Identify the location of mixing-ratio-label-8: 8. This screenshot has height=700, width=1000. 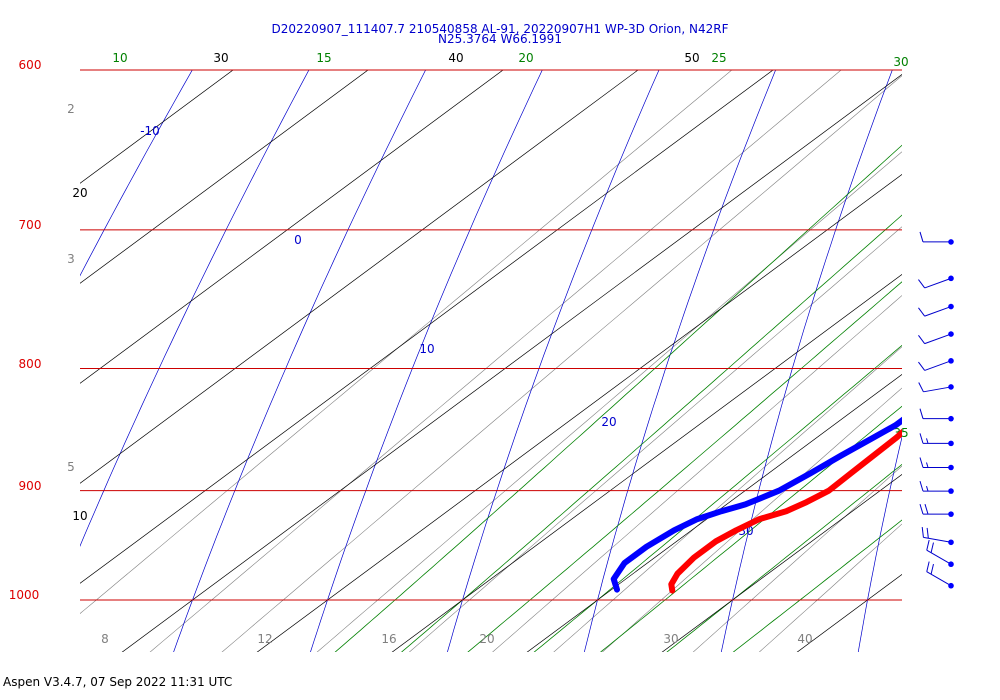
(105, 639).